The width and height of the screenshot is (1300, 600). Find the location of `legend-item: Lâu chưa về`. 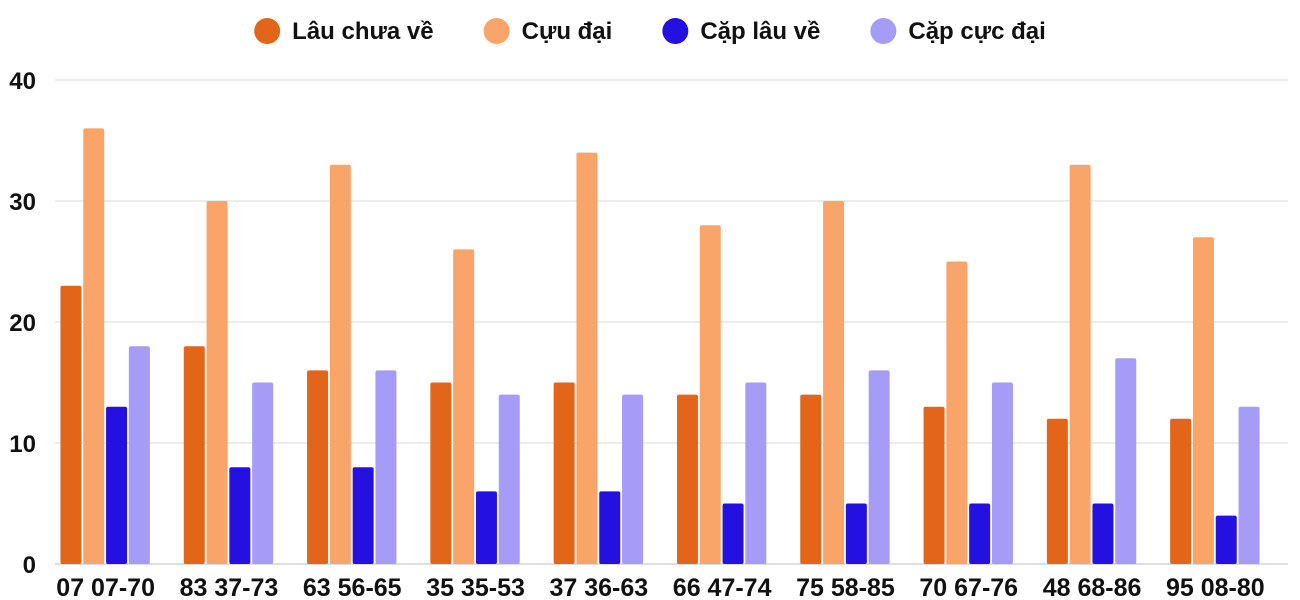

legend-item: Lâu chưa về is located at coordinates (344, 31).